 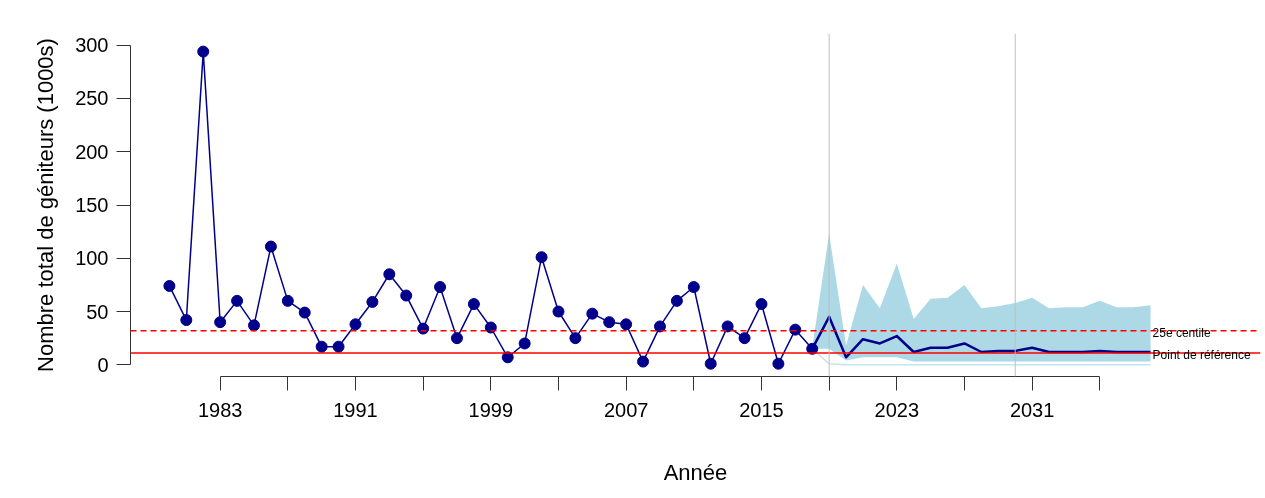 What do you see at coordinates (46, 205) in the screenshot?
I see `y-axis-title: Nombre total de géniteurs (1000s)` at bounding box center [46, 205].